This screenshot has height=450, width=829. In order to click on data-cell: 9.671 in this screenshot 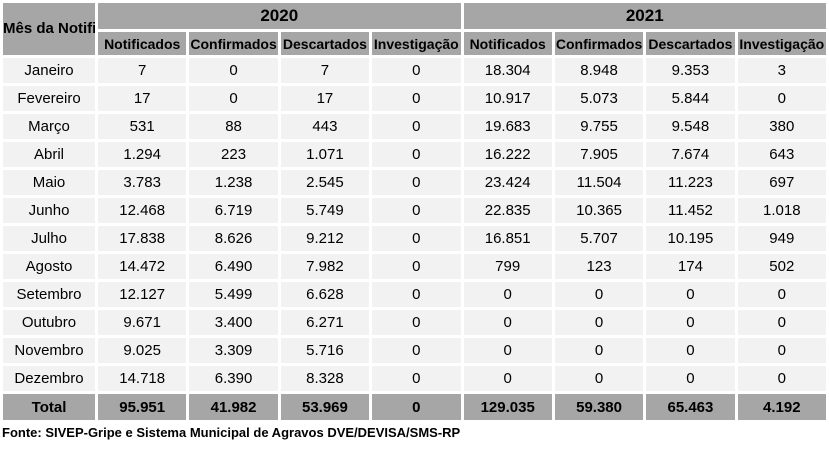, I will do `click(142, 322)`.